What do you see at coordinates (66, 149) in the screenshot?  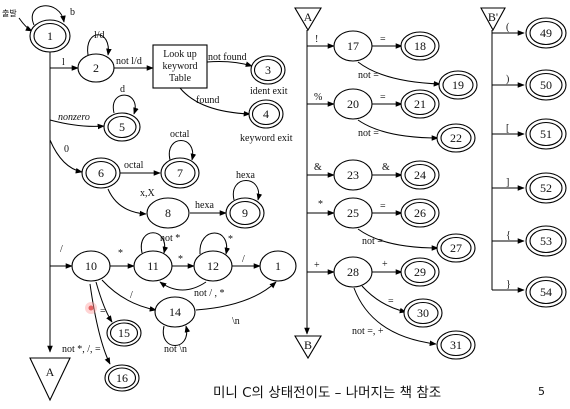 I see `label-zero: 0` at bounding box center [66, 149].